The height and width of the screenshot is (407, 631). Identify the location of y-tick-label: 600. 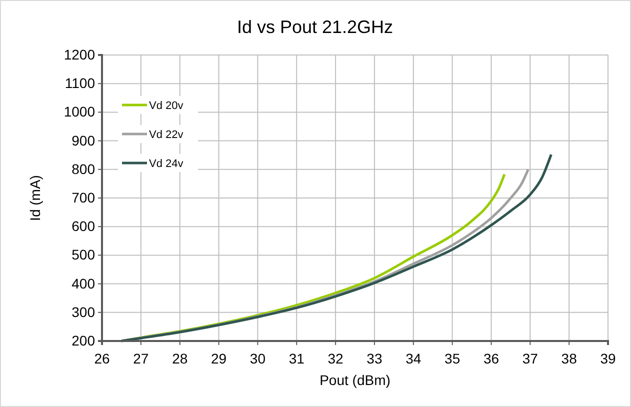
(84, 226).